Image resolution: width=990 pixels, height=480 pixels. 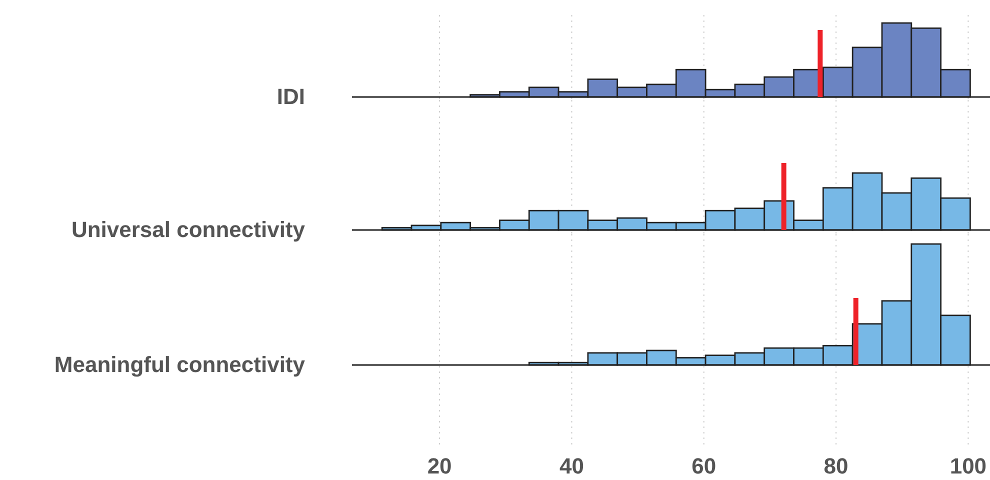 What do you see at coordinates (571, 466) in the screenshot?
I see `x-tick-label: 40` at bounding box center [571, 466].